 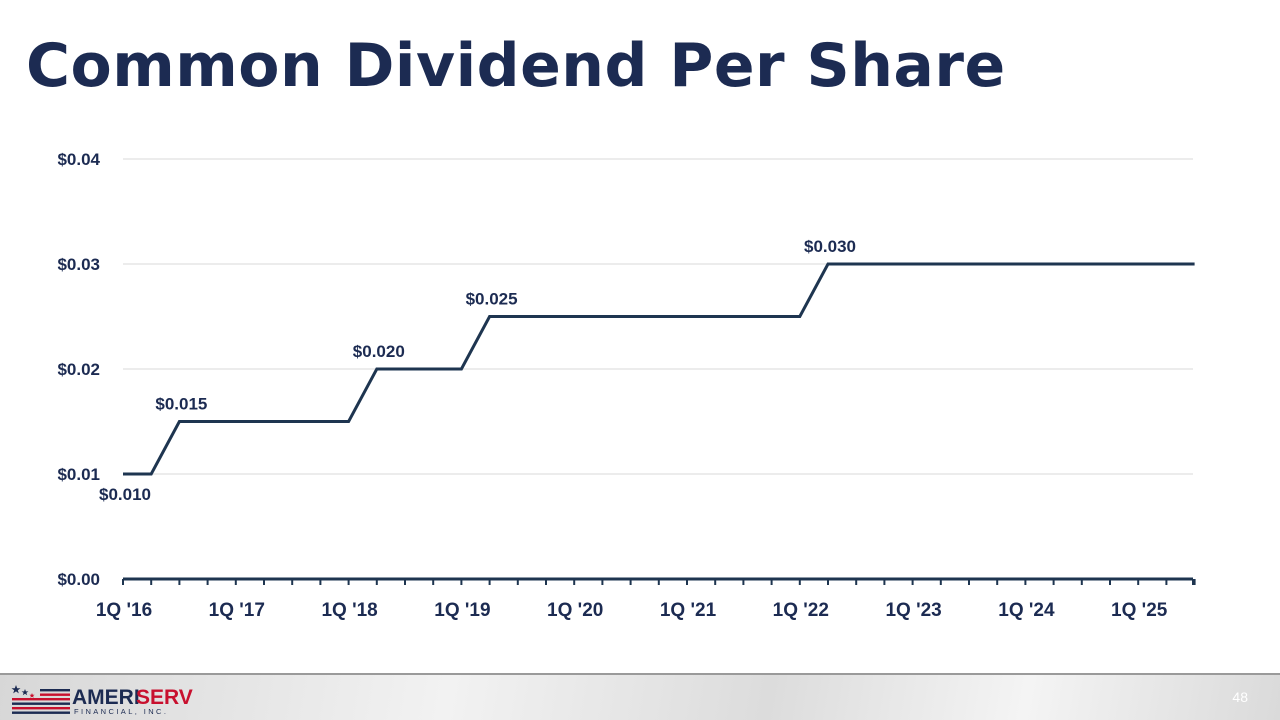 What do you see at coordinates (462, 610) in the screenshot?
I see `x-tick-label: 1Q '19` at bounding box center [462, 610].